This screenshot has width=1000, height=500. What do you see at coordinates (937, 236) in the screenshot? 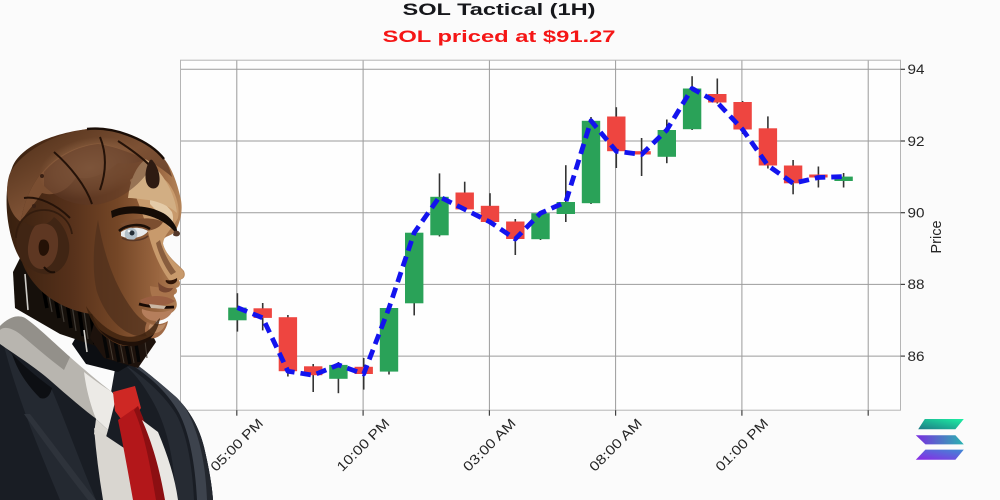
I see `svg-text: Price` at bounding box center [937, 236].